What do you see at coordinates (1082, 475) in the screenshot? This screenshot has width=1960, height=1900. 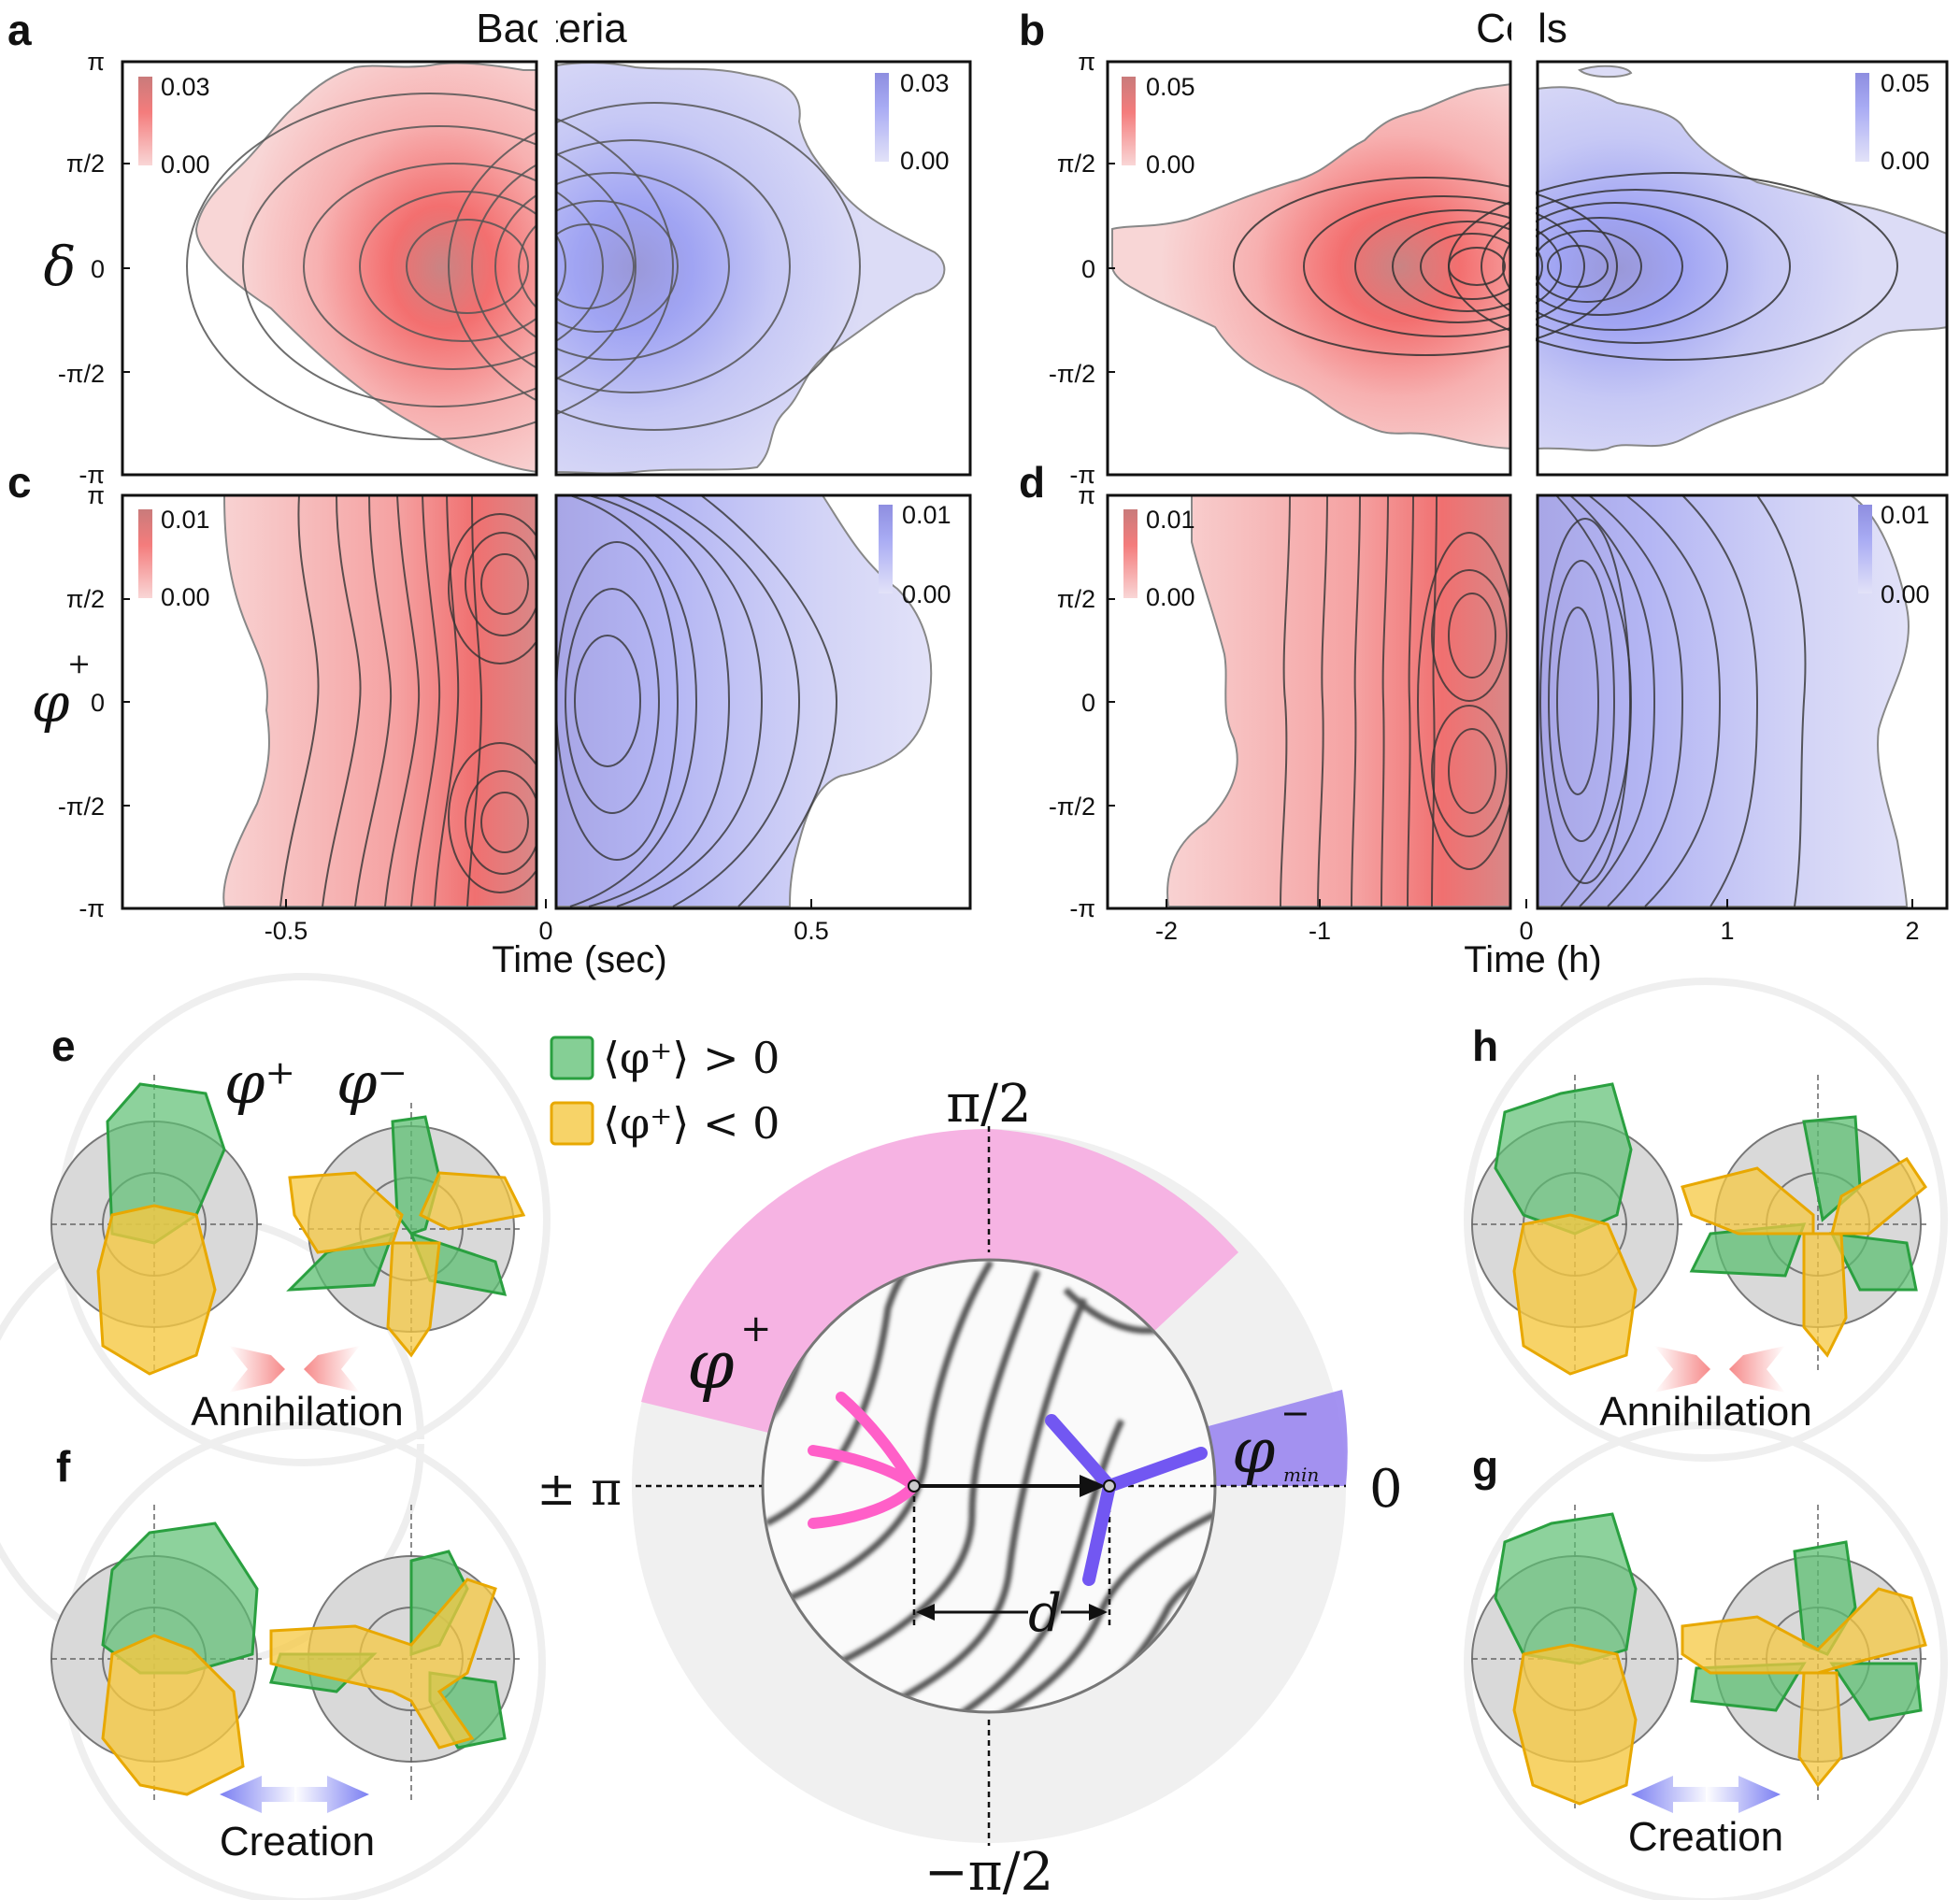 I see `ytick-b-5: -π` at bounding box center [1082, 475].